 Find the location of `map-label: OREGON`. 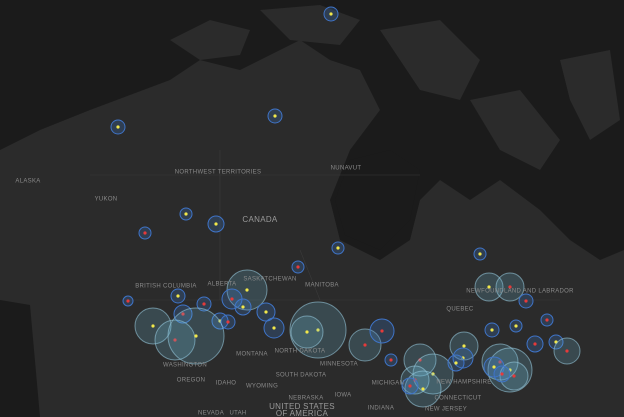

map-label: OREGON is located at coordinates (191, 381).